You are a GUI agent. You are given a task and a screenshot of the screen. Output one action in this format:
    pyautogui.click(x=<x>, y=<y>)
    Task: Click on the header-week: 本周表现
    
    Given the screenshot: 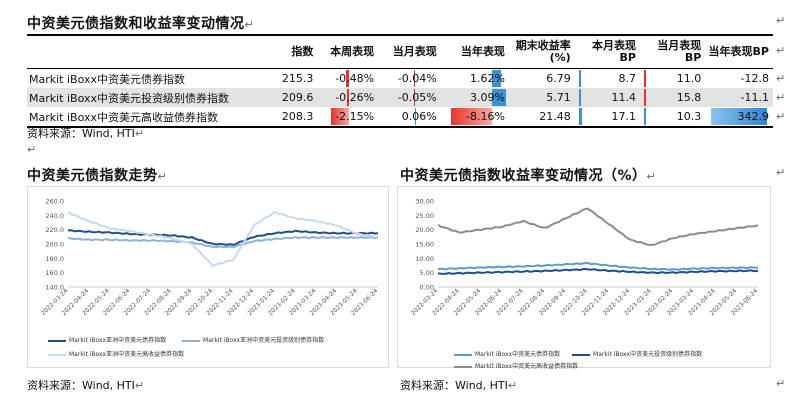 What is the action you would take?
    pyautogui.click(x=352, y=51)
    